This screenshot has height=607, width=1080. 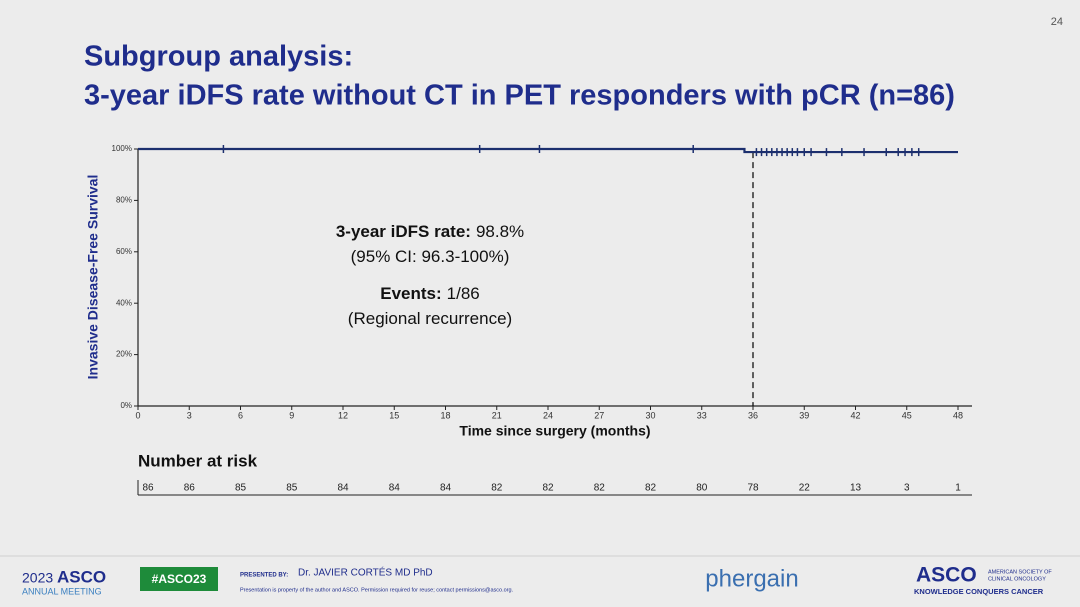 I want to click on annotation-bold: 3-year iDFS rate:, so click(x=403, y=231).